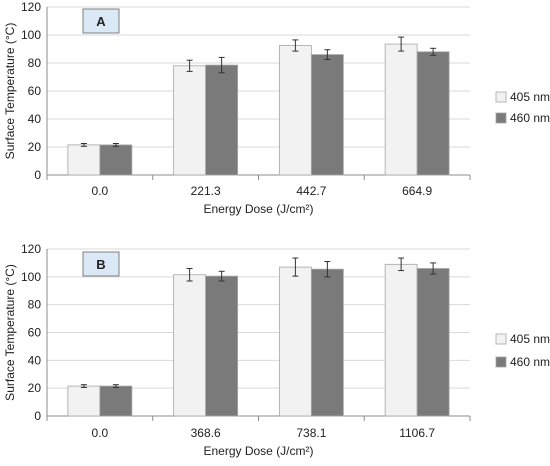 This screenshot has height=466, width=550. What do you see at coordinates (311, 191) in the screenshot?
I see `x-tick-label: 442.7` at bounding box center [311, 191].